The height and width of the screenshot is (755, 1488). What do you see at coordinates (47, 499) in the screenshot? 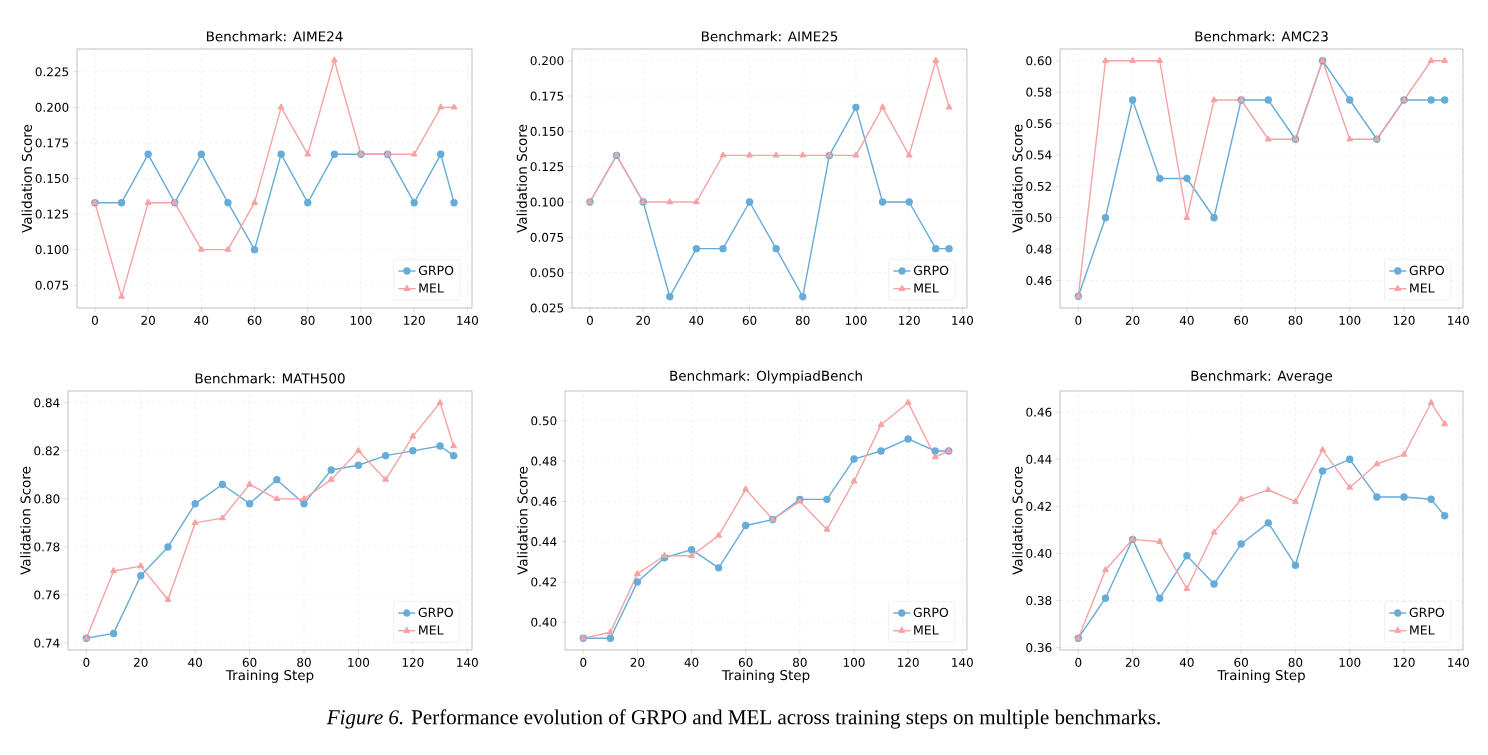
I see `y-tick-label: 0.80` at bounding box center [47, 499].